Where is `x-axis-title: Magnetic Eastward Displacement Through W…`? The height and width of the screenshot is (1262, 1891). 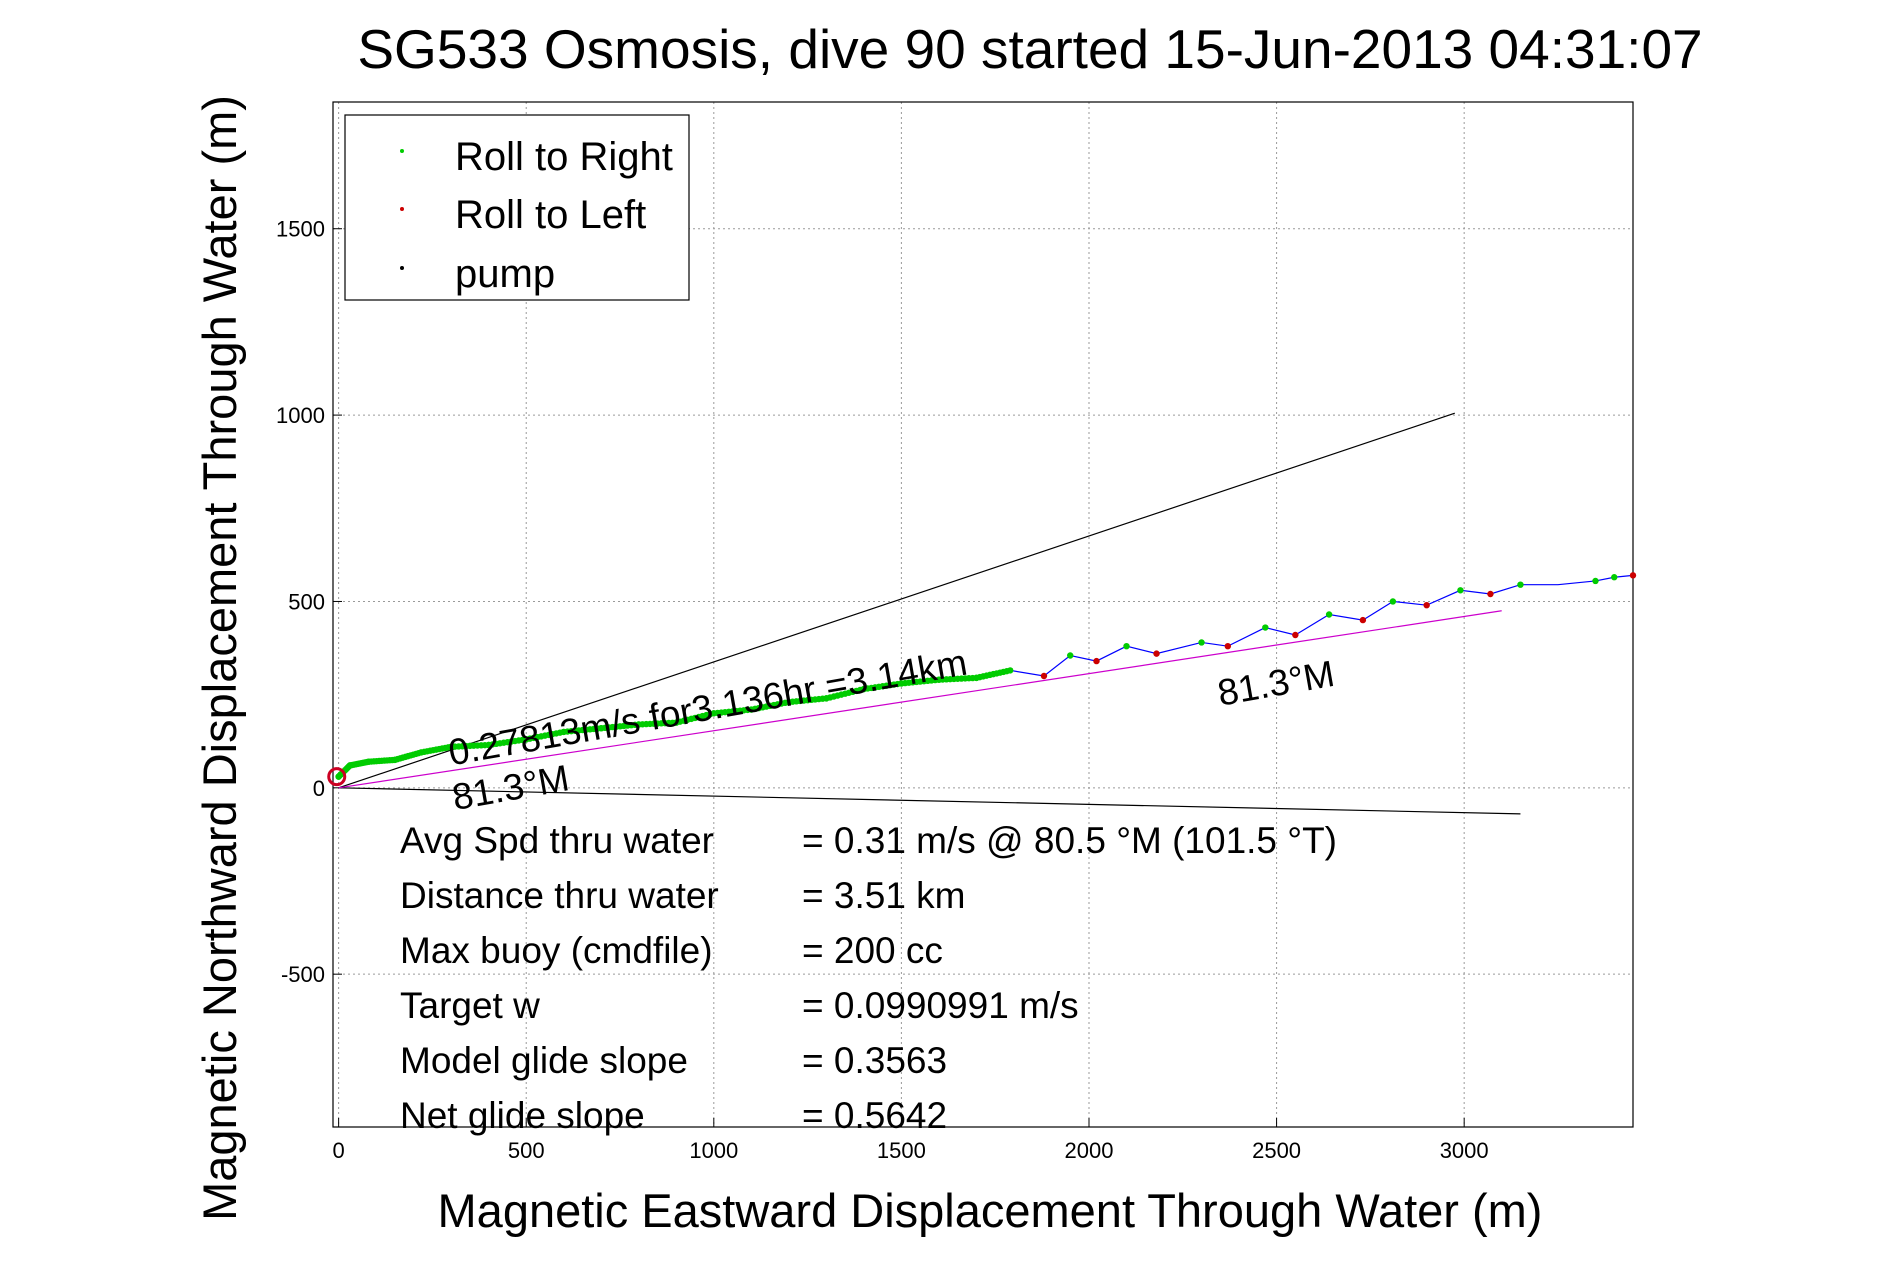 x-axis-title: Magnetic Eastward Displacement Through W… is located at coordinates (990, 1210).